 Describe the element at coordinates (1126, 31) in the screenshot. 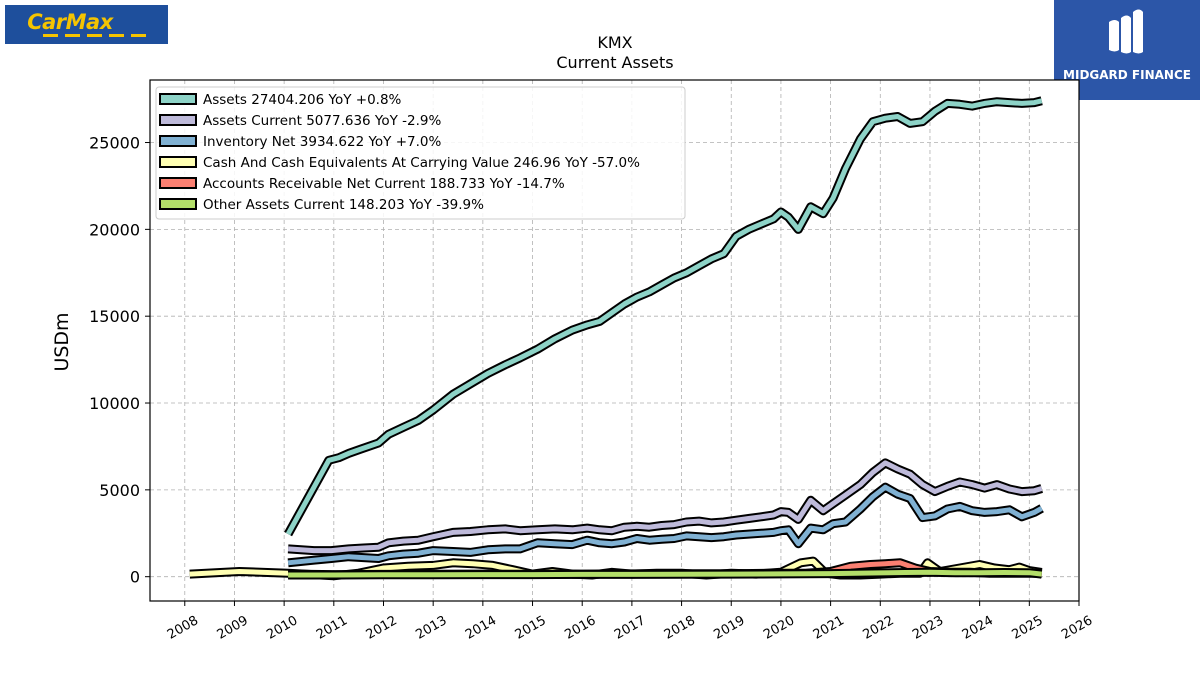

I see `midgard-emblem-icon` at that location.